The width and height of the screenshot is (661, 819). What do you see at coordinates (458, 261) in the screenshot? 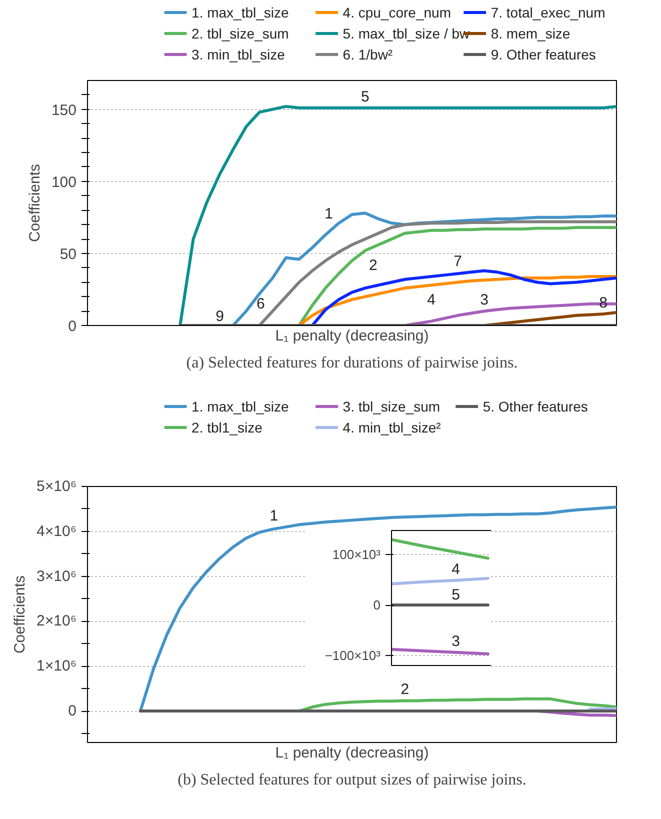
I see `annotation: 7` at bounding box center [458, 261].